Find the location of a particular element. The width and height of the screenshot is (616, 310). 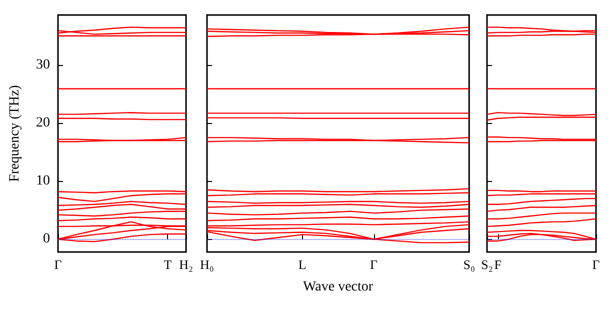

x-tick-label: T is located at coordinates (168, 264).